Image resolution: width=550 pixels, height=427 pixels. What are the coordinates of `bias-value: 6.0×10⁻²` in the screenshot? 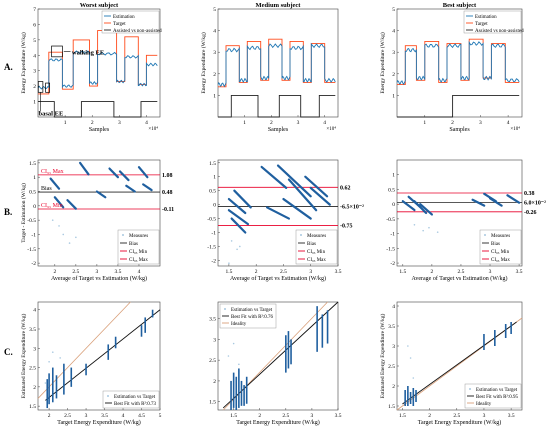 It's located at (535, 203).